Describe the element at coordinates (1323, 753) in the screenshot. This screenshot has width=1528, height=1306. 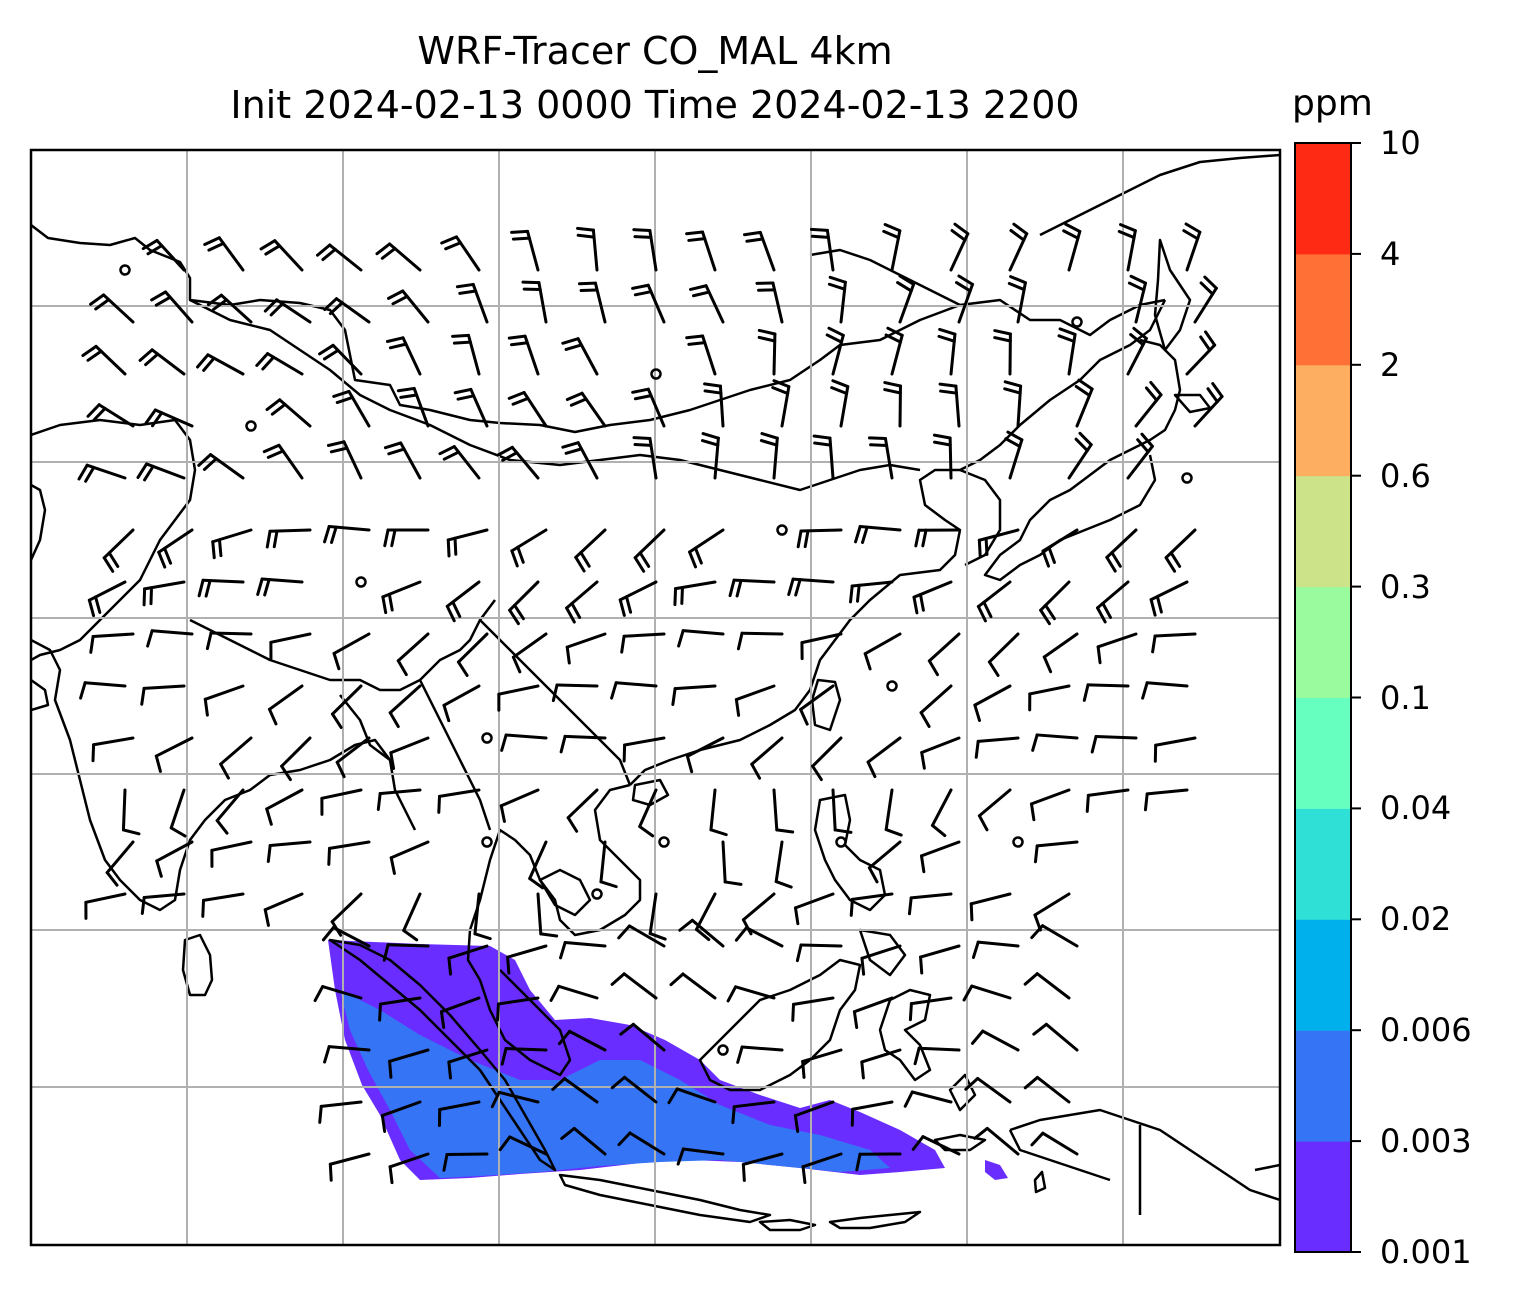
I see `colorbar-bin-0.04` at that location.